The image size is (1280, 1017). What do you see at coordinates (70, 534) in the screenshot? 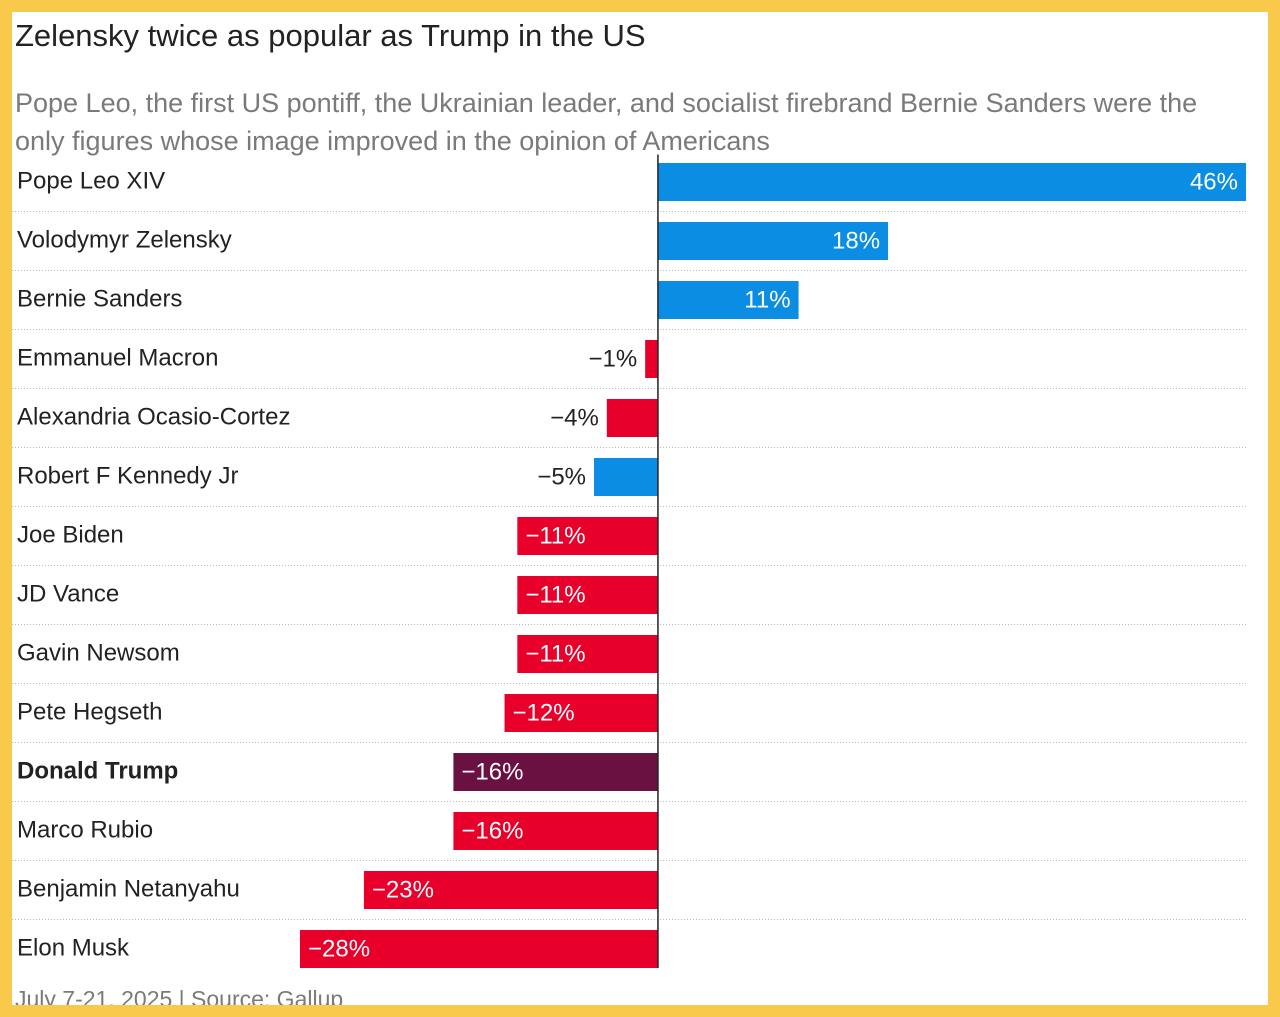
I see `category-label: Joe Biden` at bounding box center [70, 534].